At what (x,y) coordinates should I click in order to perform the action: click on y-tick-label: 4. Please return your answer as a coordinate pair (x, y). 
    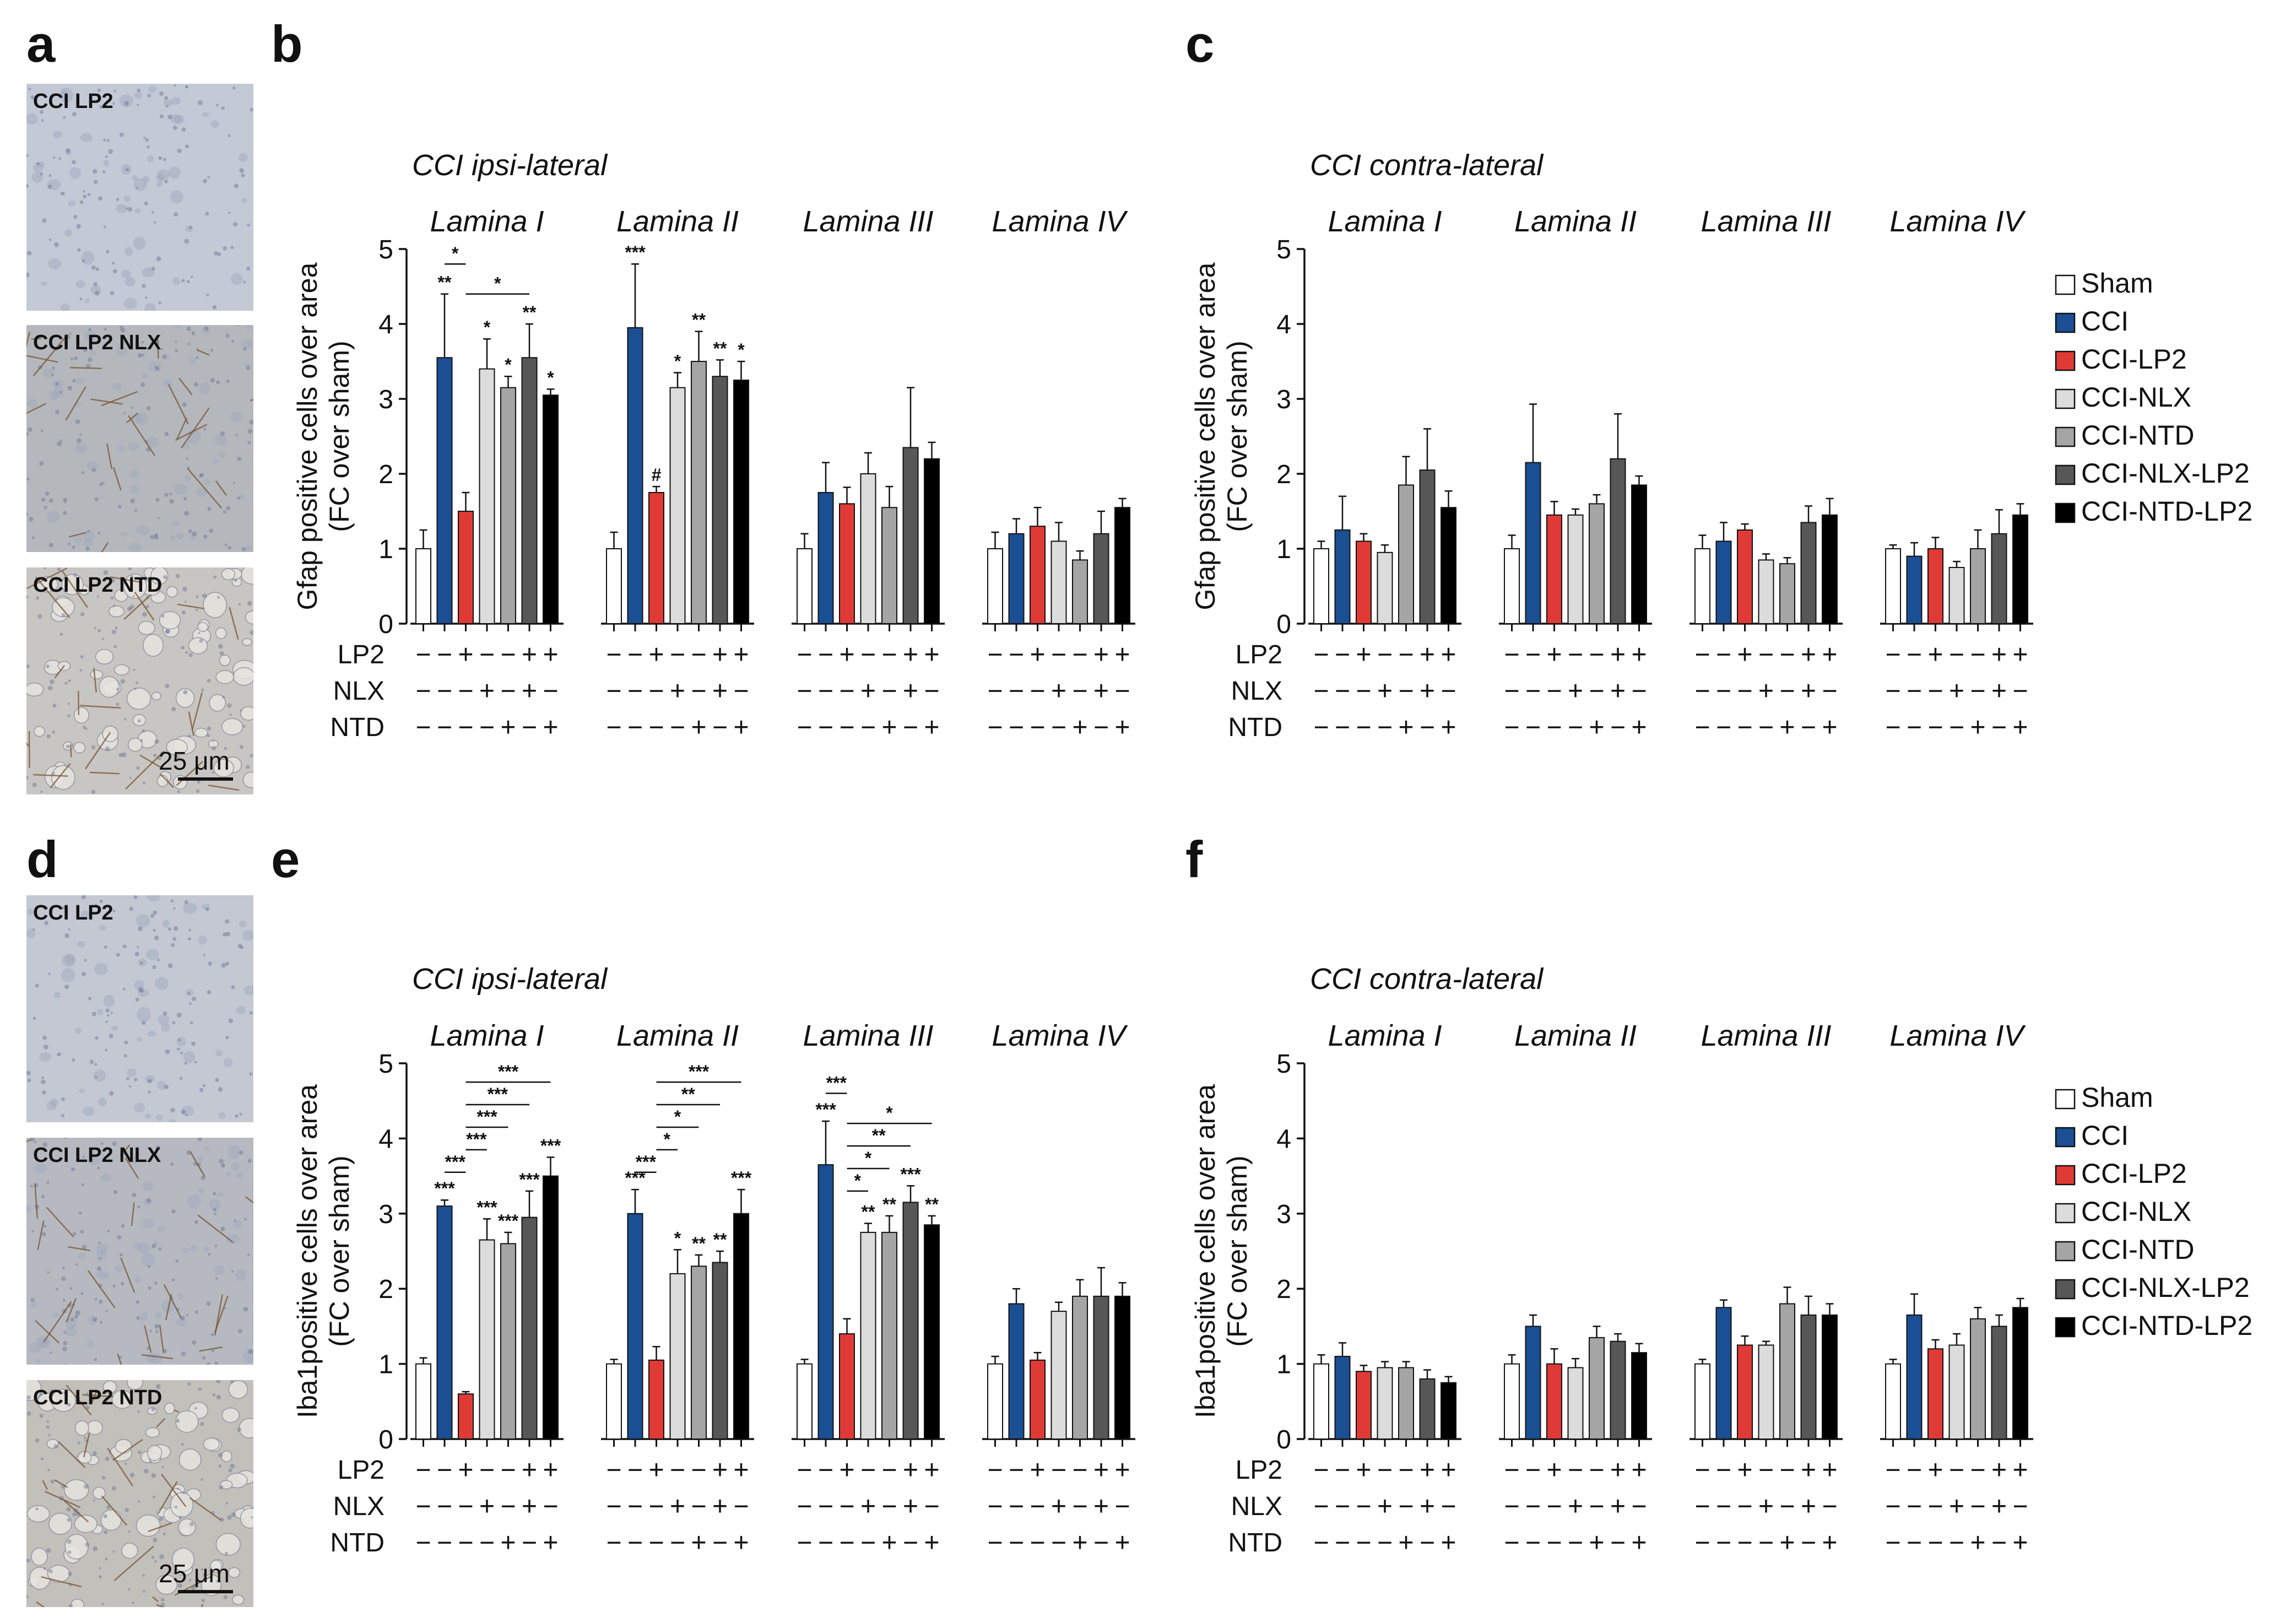
    Looking at the image, I should click on (385, 1139).